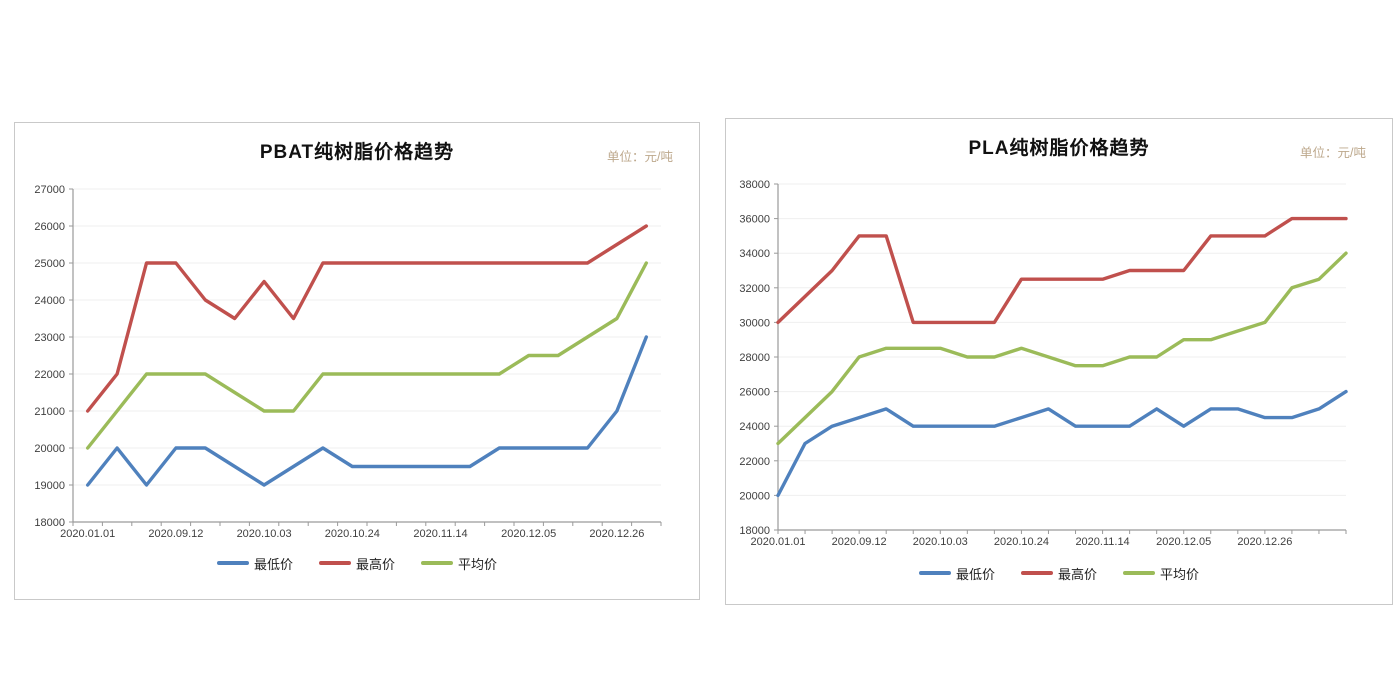 This screenshot has height=700, width=1400. What do you see at coordinates (1059, 148) in the screenshot?
I see `chart-title: PLA纯树脂价格趋势` at bounding box center [1059, 148].